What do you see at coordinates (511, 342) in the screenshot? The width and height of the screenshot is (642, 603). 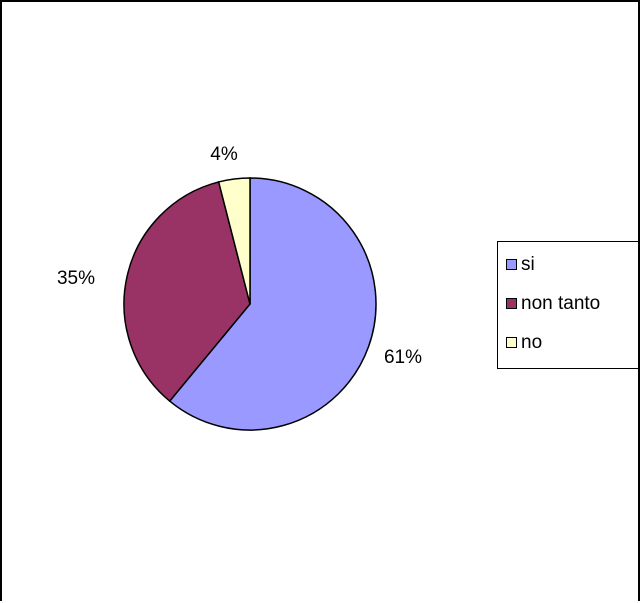 I see `legend-swatch-no` at bounding box center [511, 342].